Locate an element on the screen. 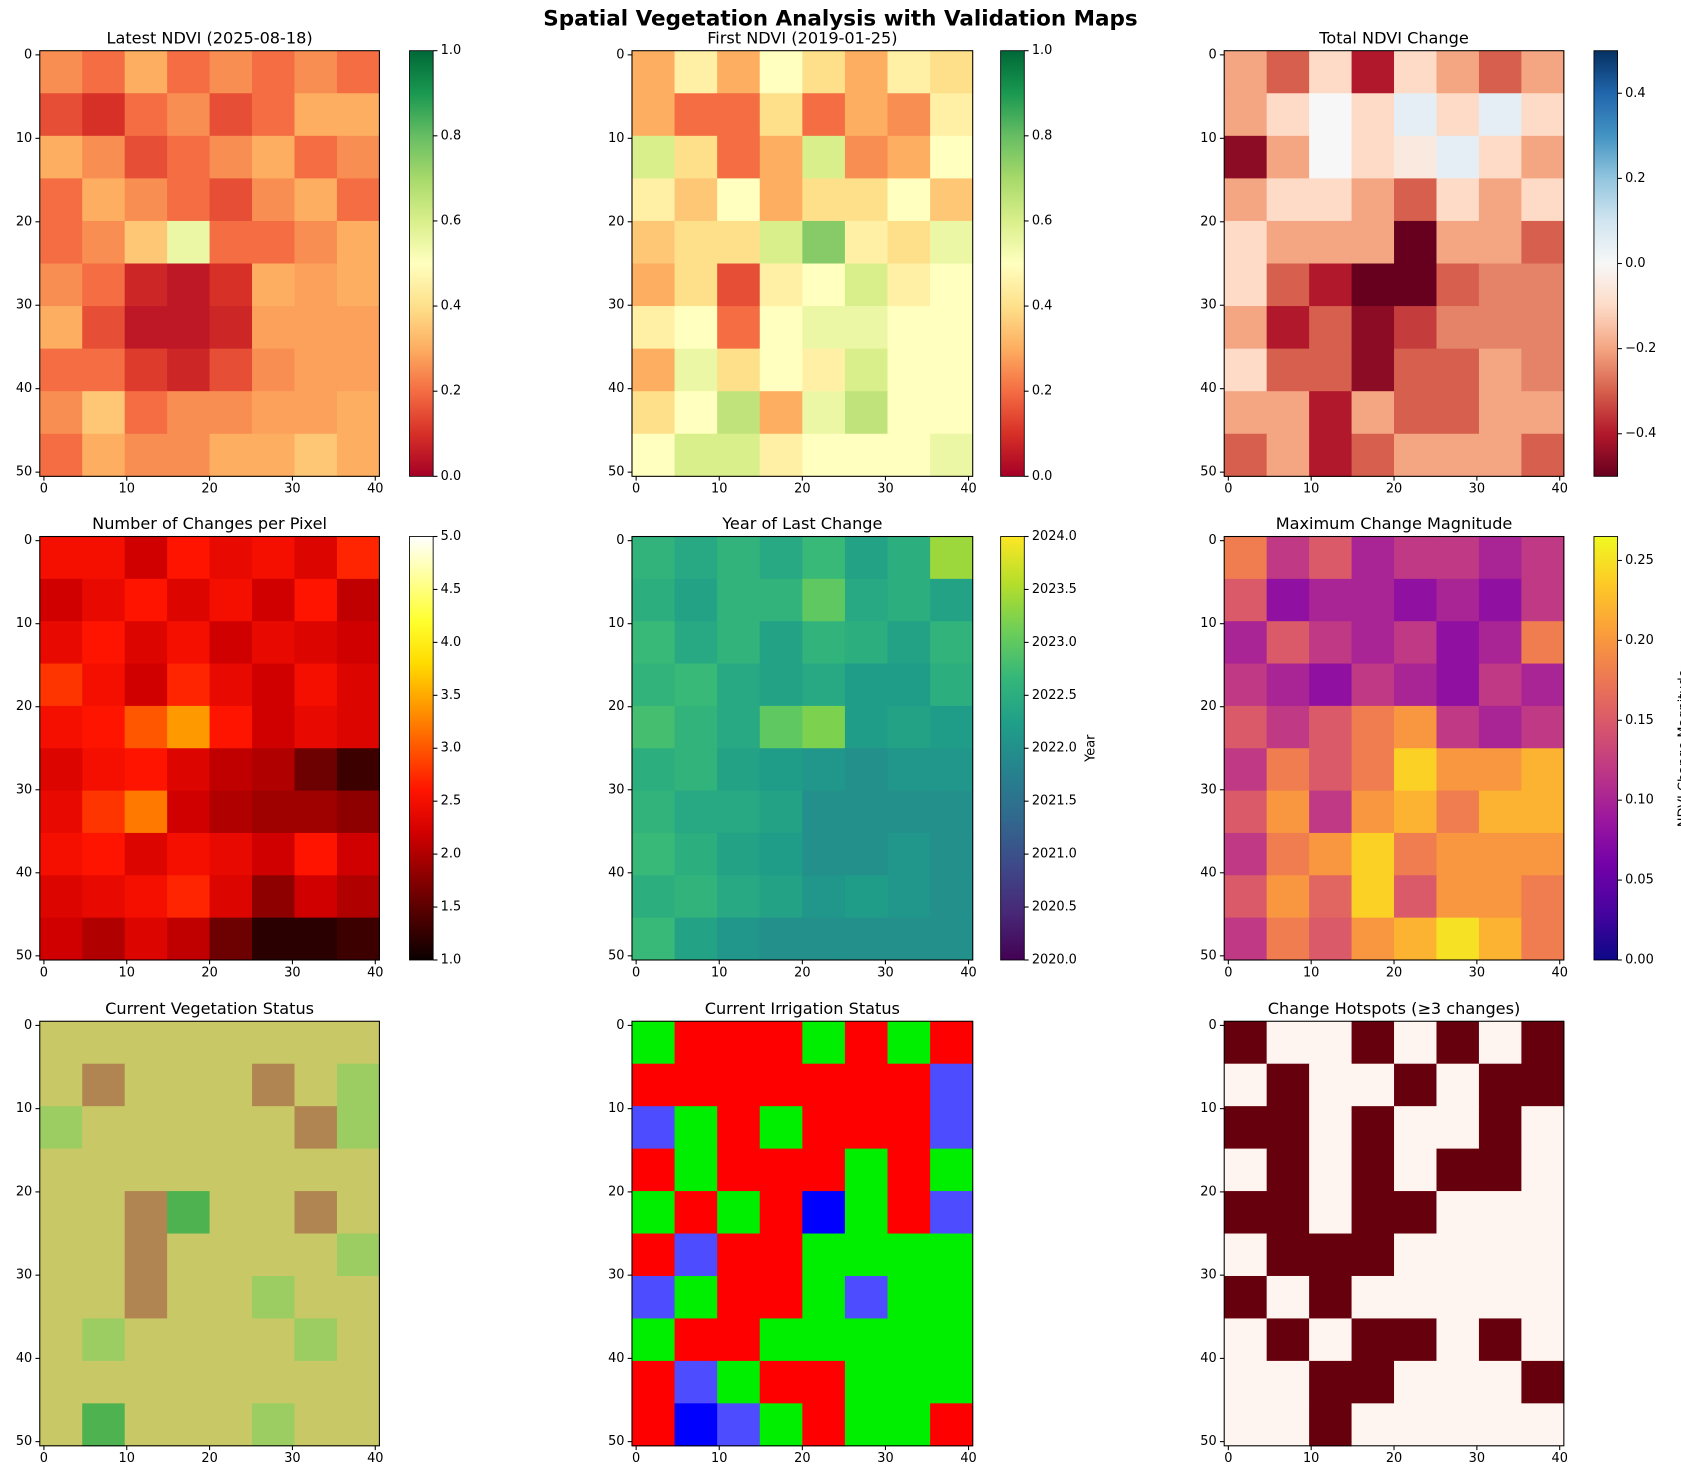 The width and height of the screenshot is (1681, 1475). colorbar is located at coordinates (1606, 748).